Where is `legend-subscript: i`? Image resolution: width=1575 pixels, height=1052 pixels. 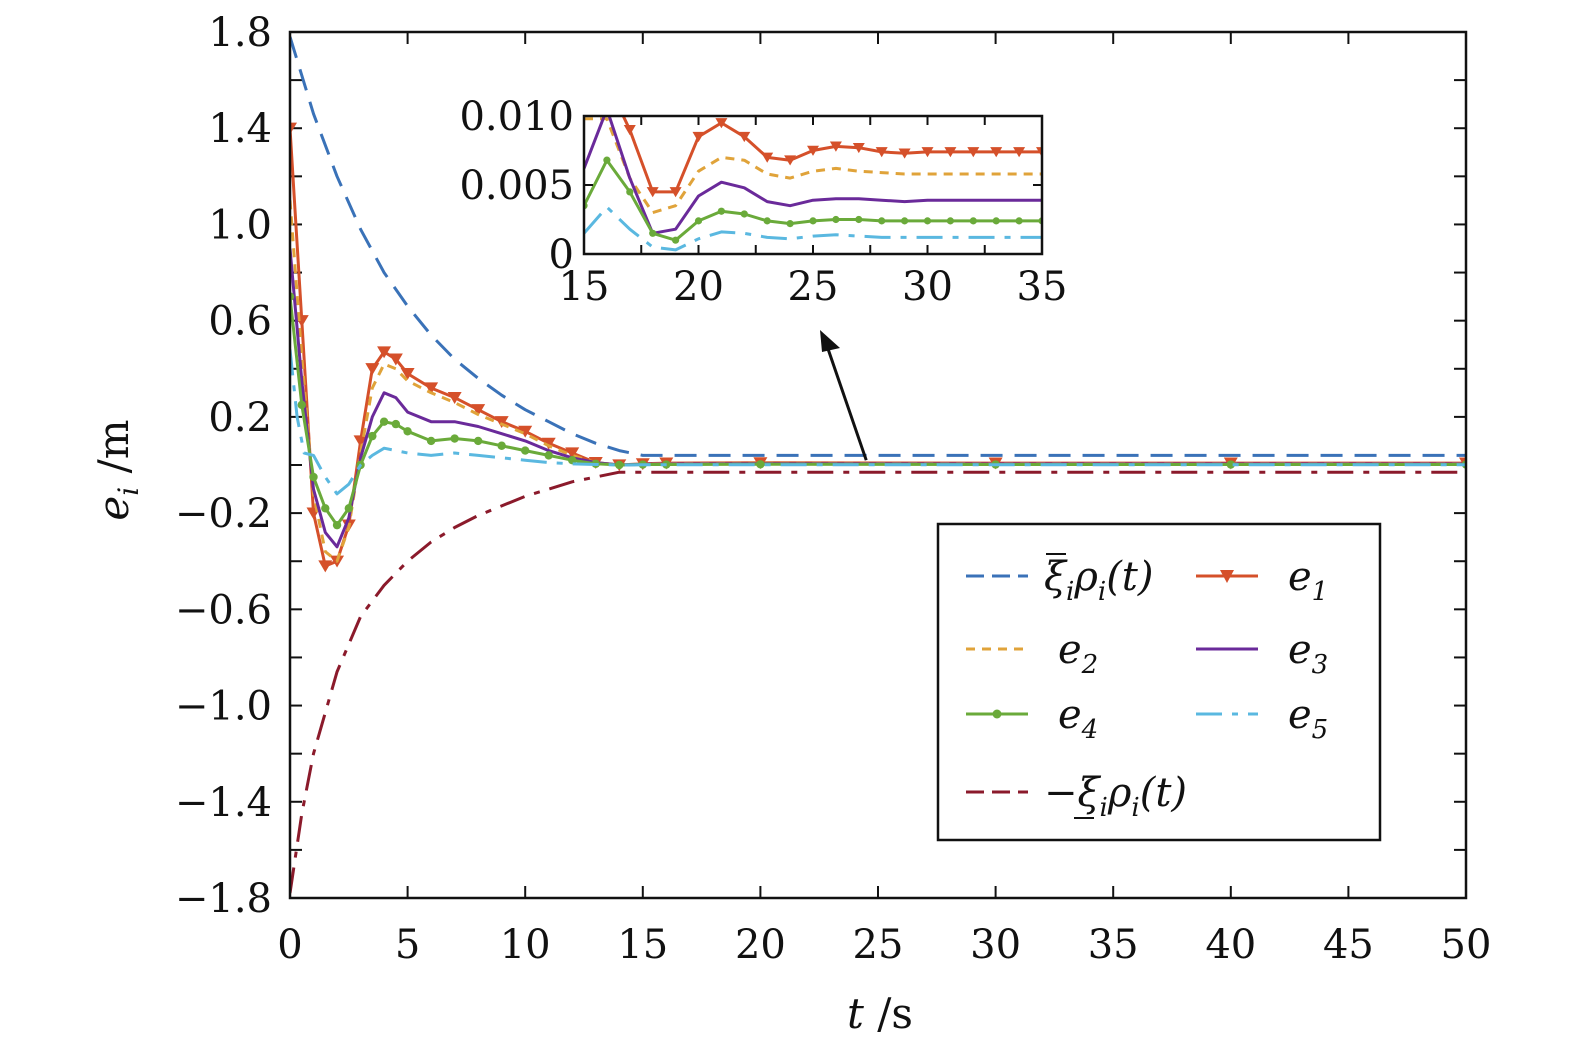
legend-subscript: i is located at coordinates (1070, 592).